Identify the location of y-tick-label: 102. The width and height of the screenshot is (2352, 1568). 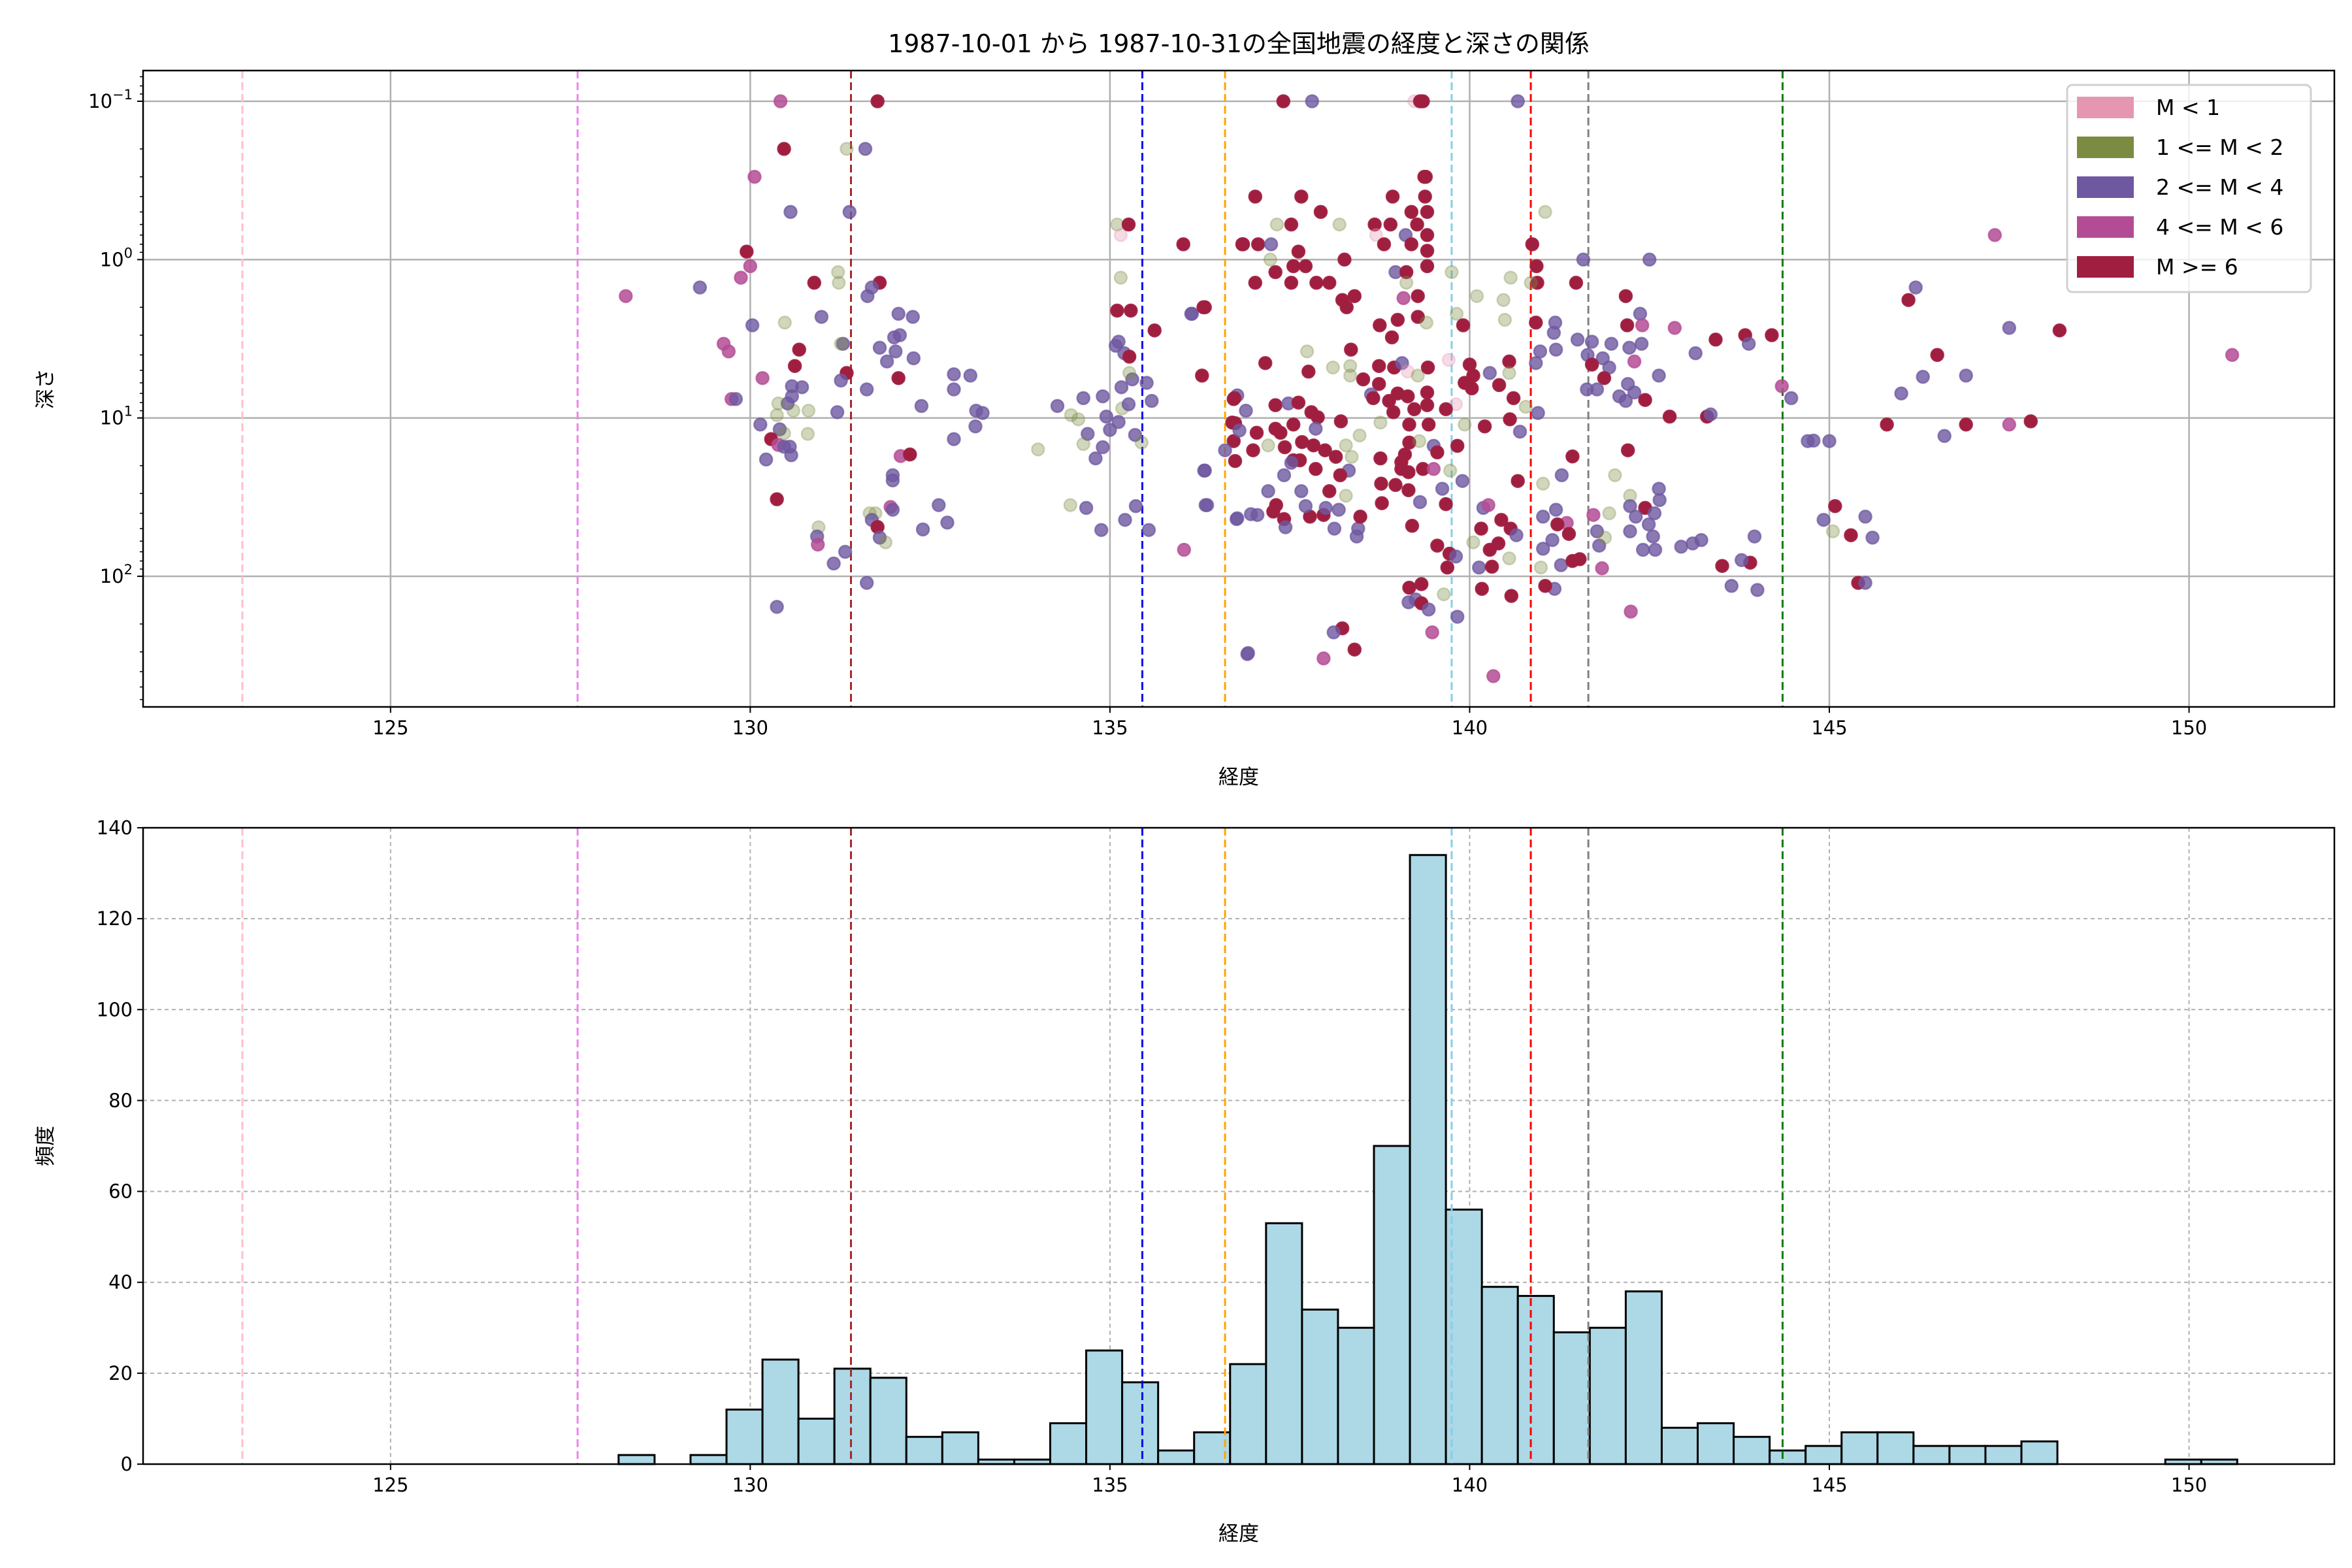
(116, 574).